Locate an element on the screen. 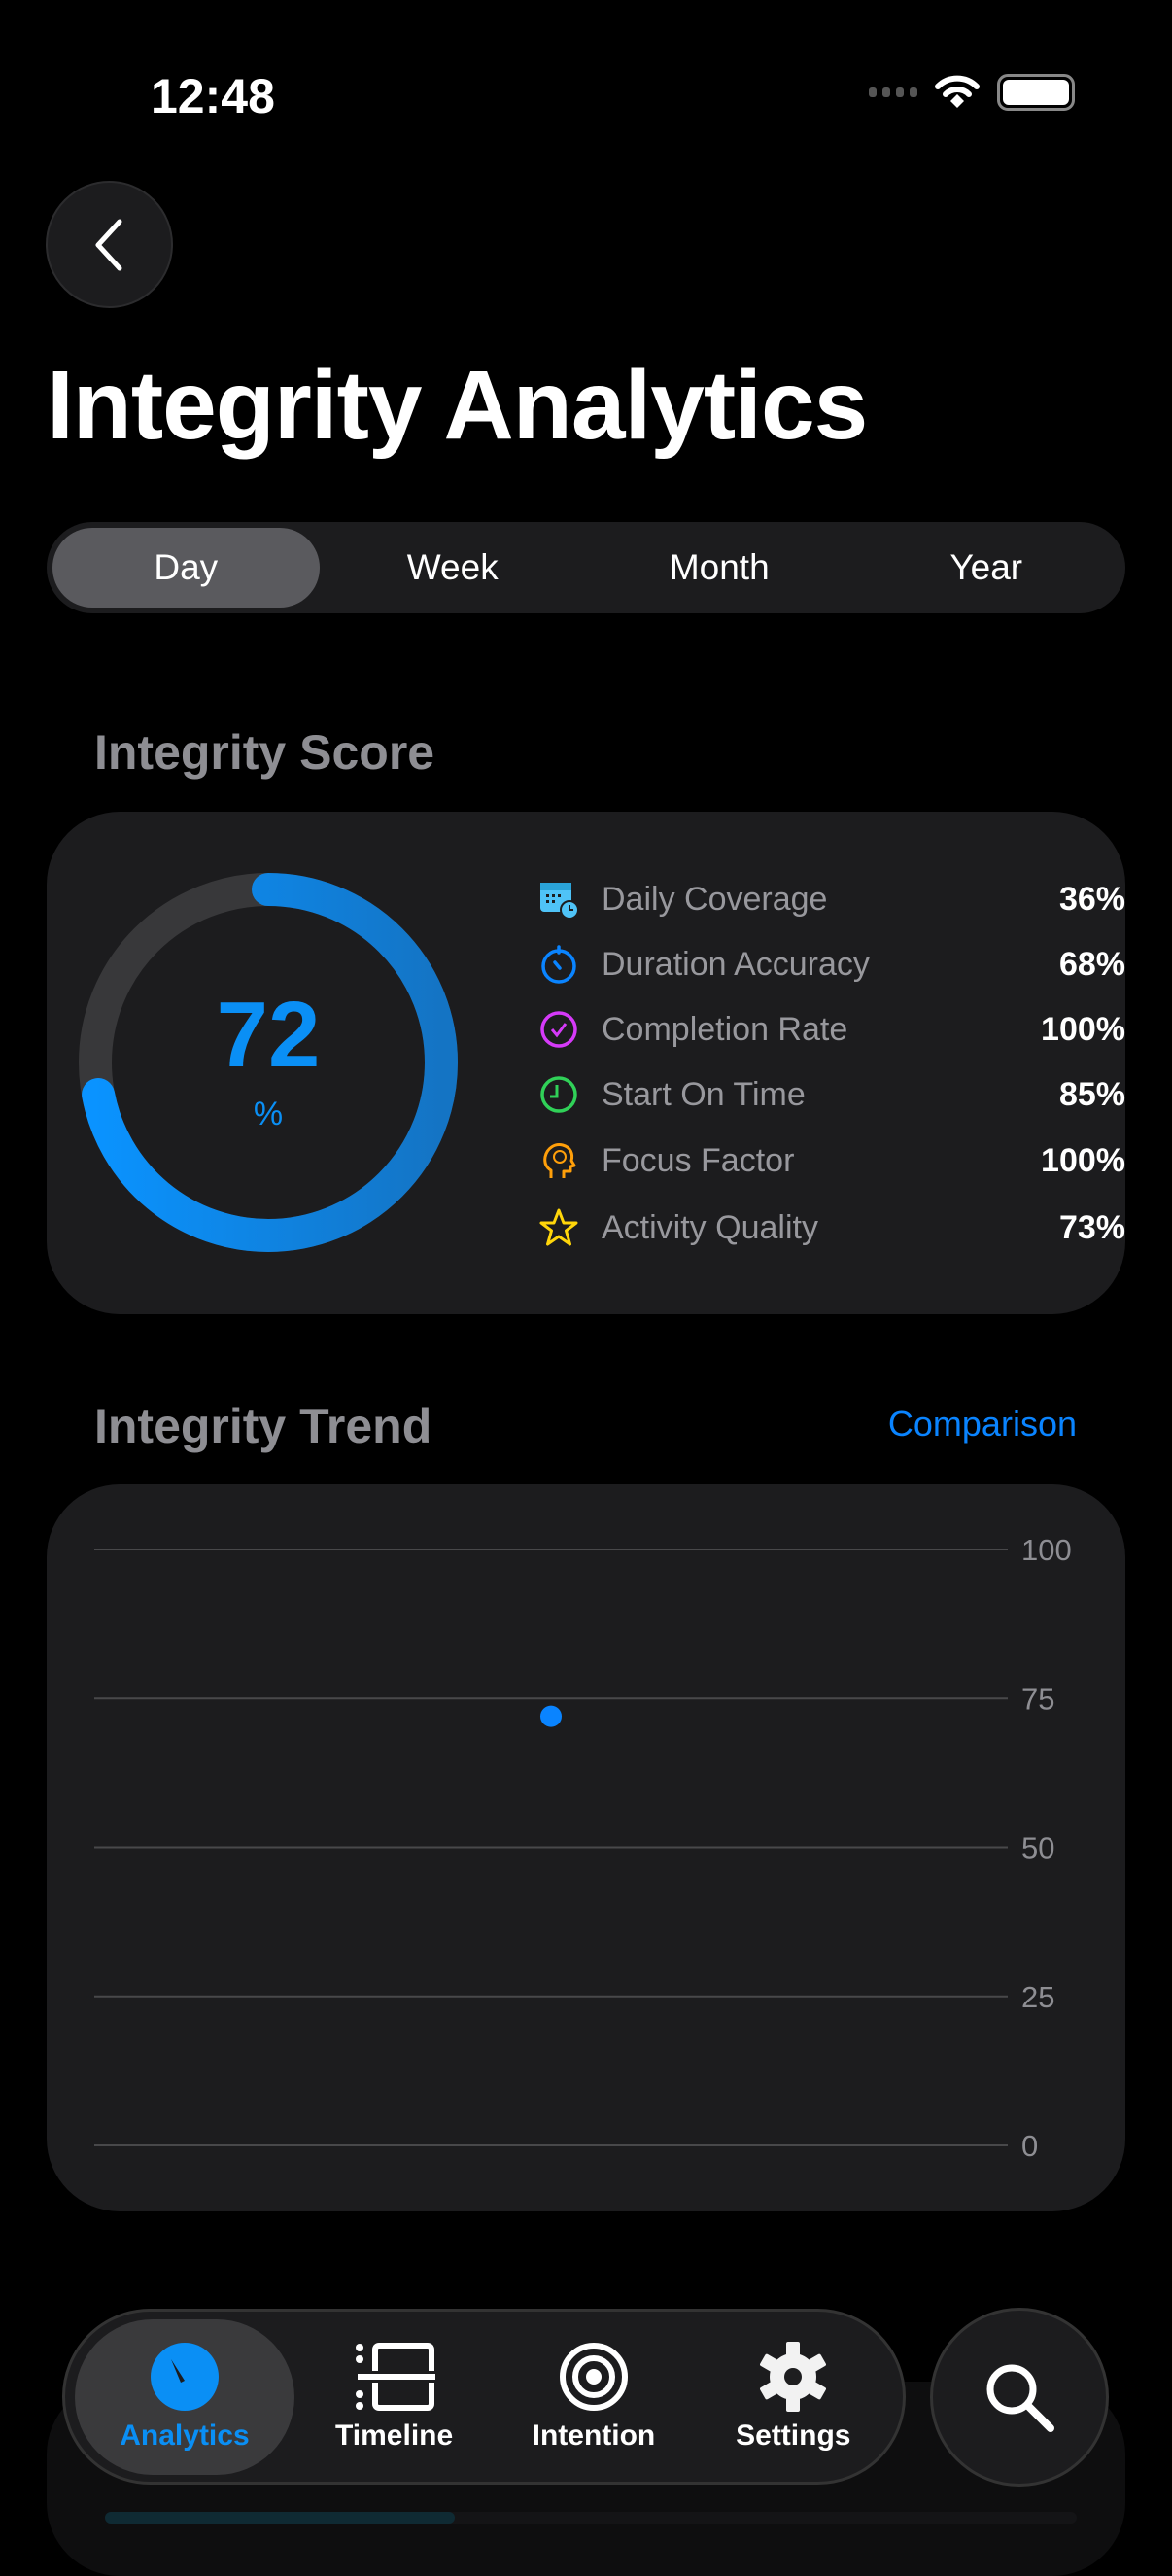 This screenshot has height=2576, width=1172. y-tick-label: 100 is located at coordinates (1047, 1550).